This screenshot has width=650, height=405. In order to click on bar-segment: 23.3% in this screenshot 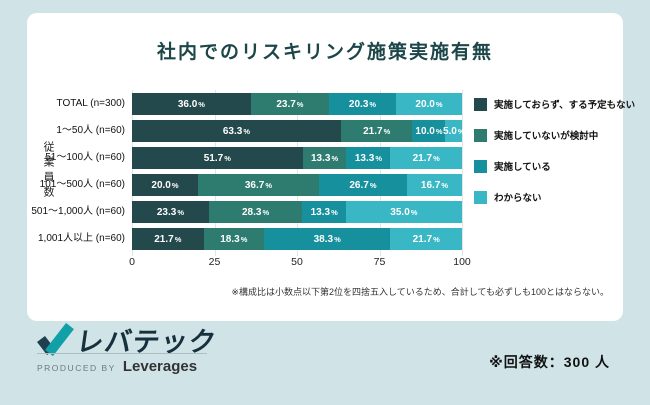, I will do `click(170, 212)`.